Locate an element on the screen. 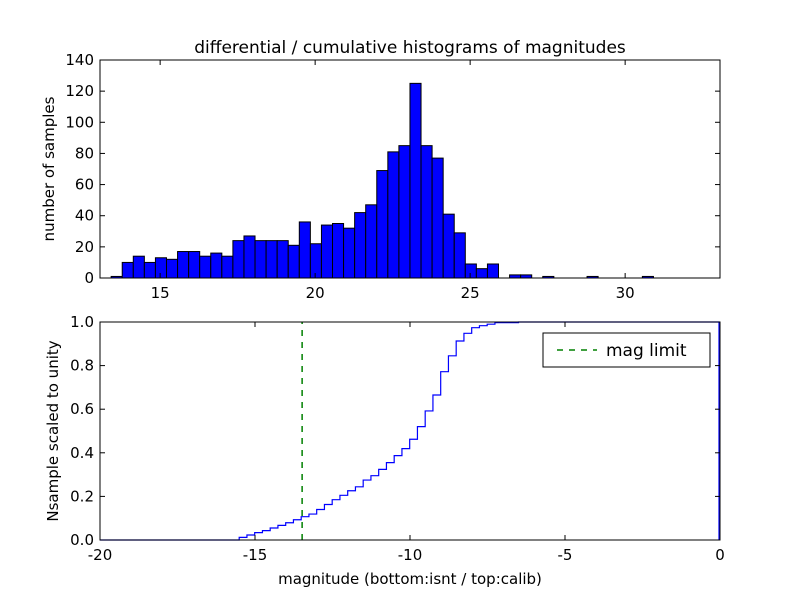  y-tick-label: 120 is located at coordinates (79, 91).